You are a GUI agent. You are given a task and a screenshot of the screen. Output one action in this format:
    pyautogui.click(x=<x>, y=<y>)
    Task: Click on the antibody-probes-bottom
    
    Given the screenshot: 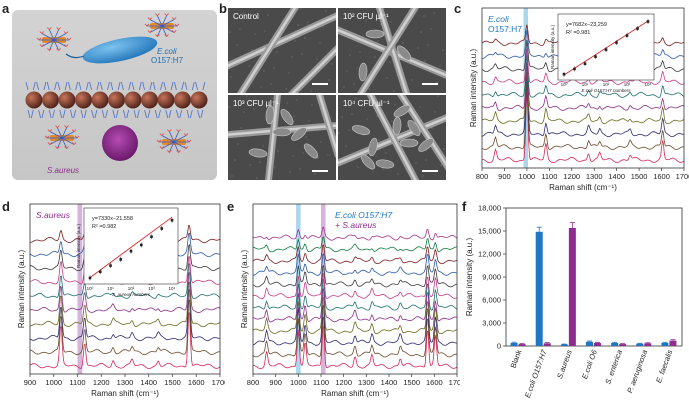 What is the action you would take?
    pyautogui.click(x=118, y=139)
    